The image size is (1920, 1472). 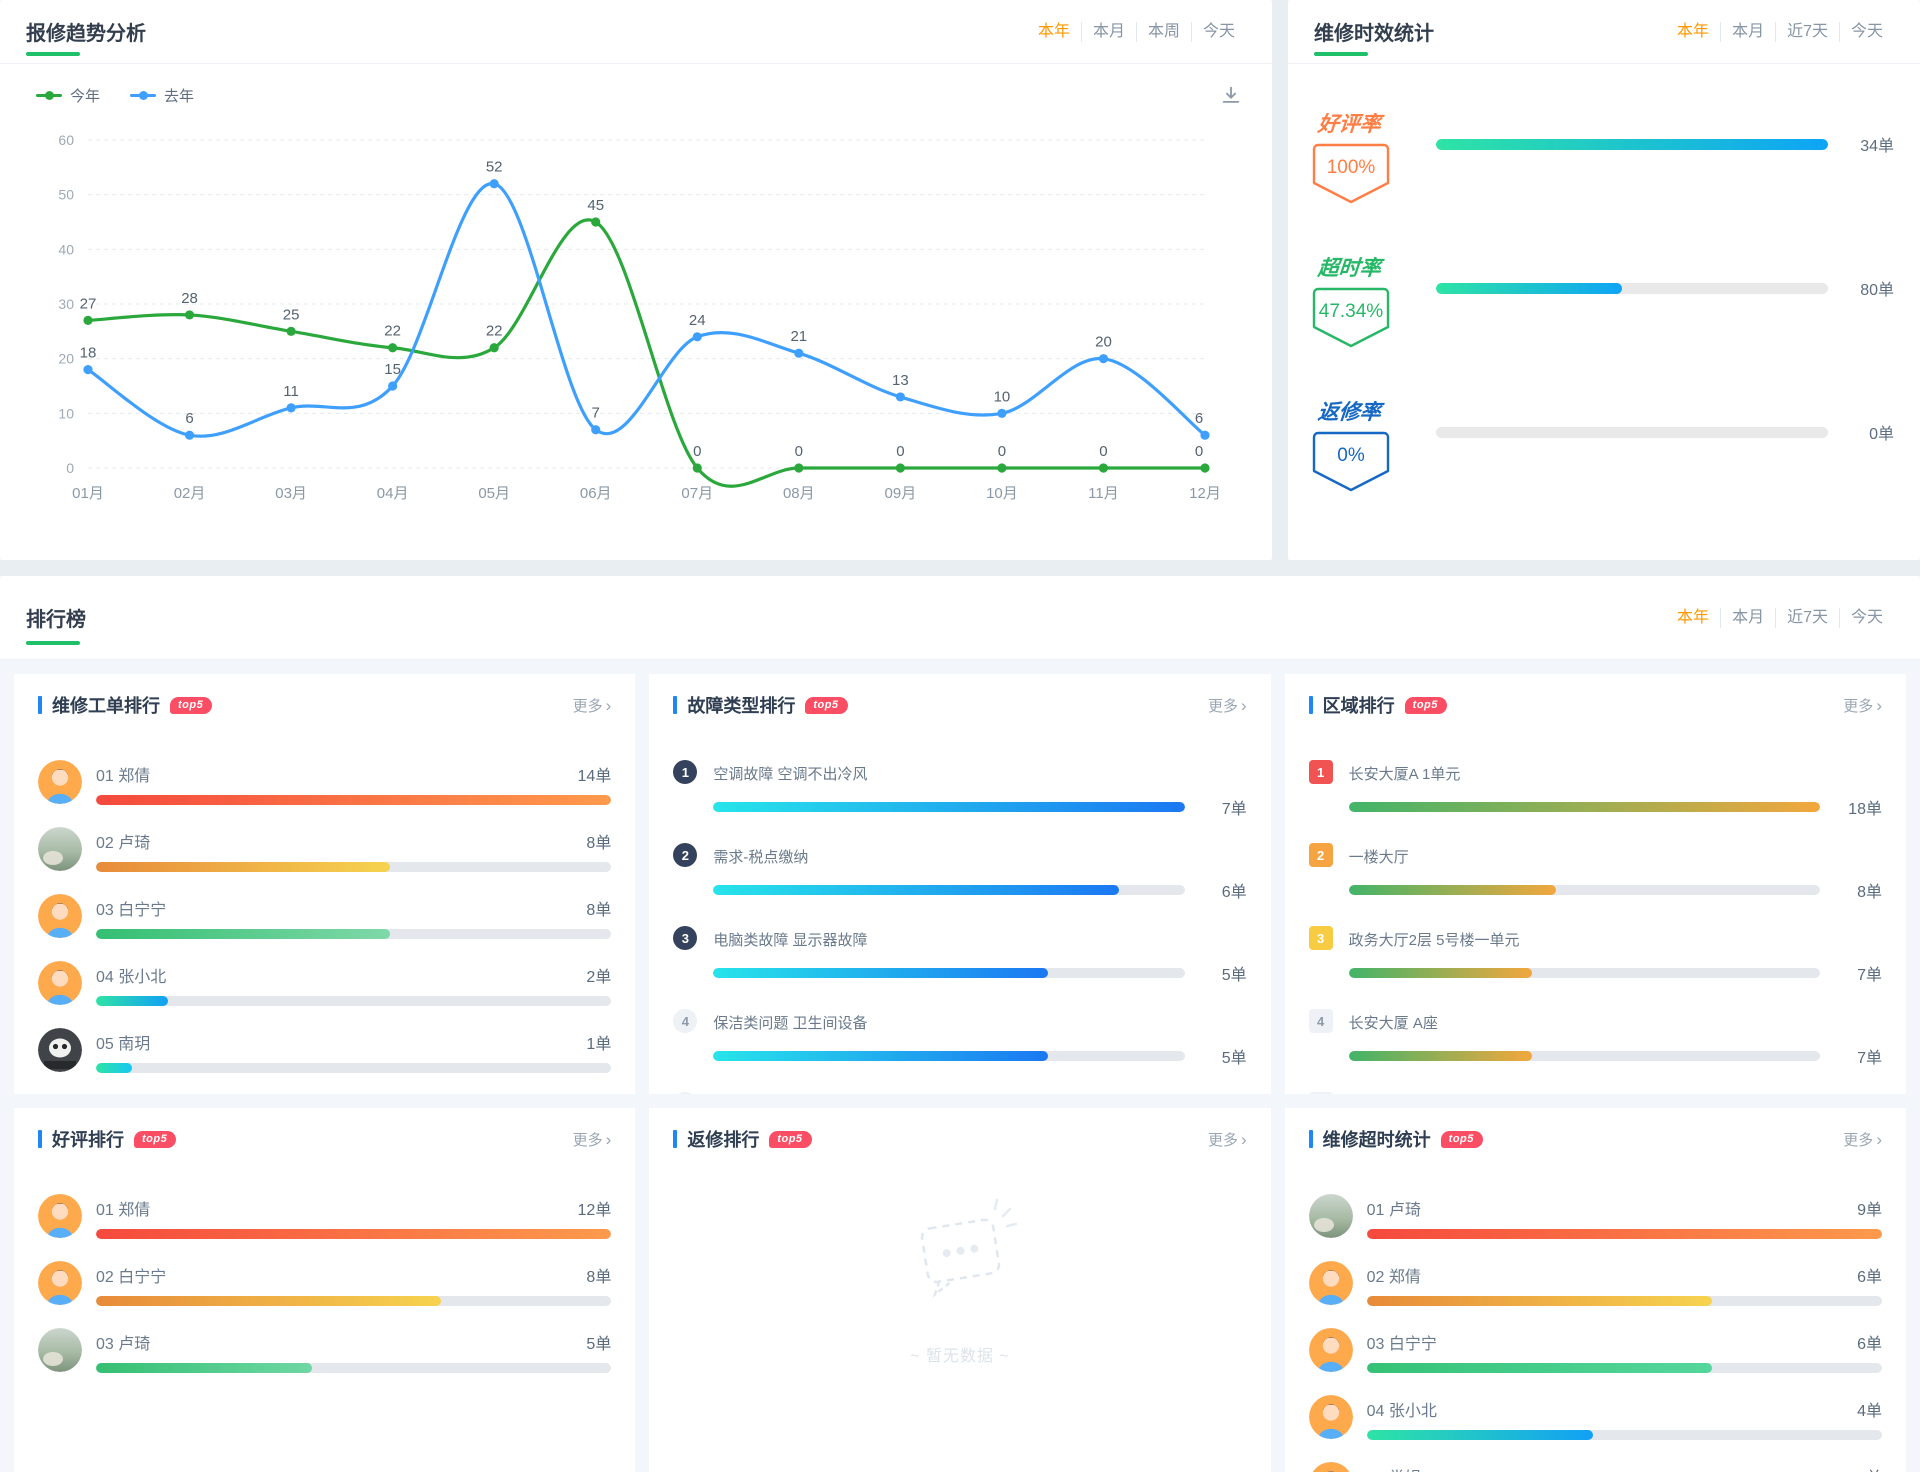 I want to click on rank-value: 18单, so click(x=1865, y=809).